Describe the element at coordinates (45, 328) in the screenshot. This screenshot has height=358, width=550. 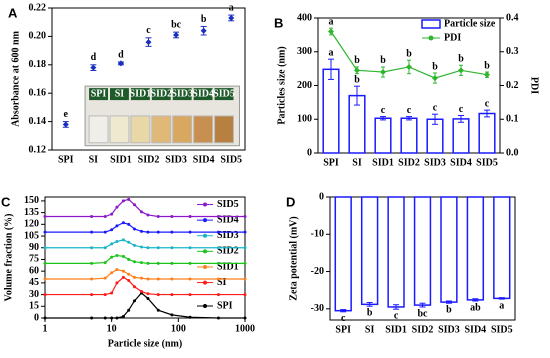
I see `x-tick-label: 1` at that location.